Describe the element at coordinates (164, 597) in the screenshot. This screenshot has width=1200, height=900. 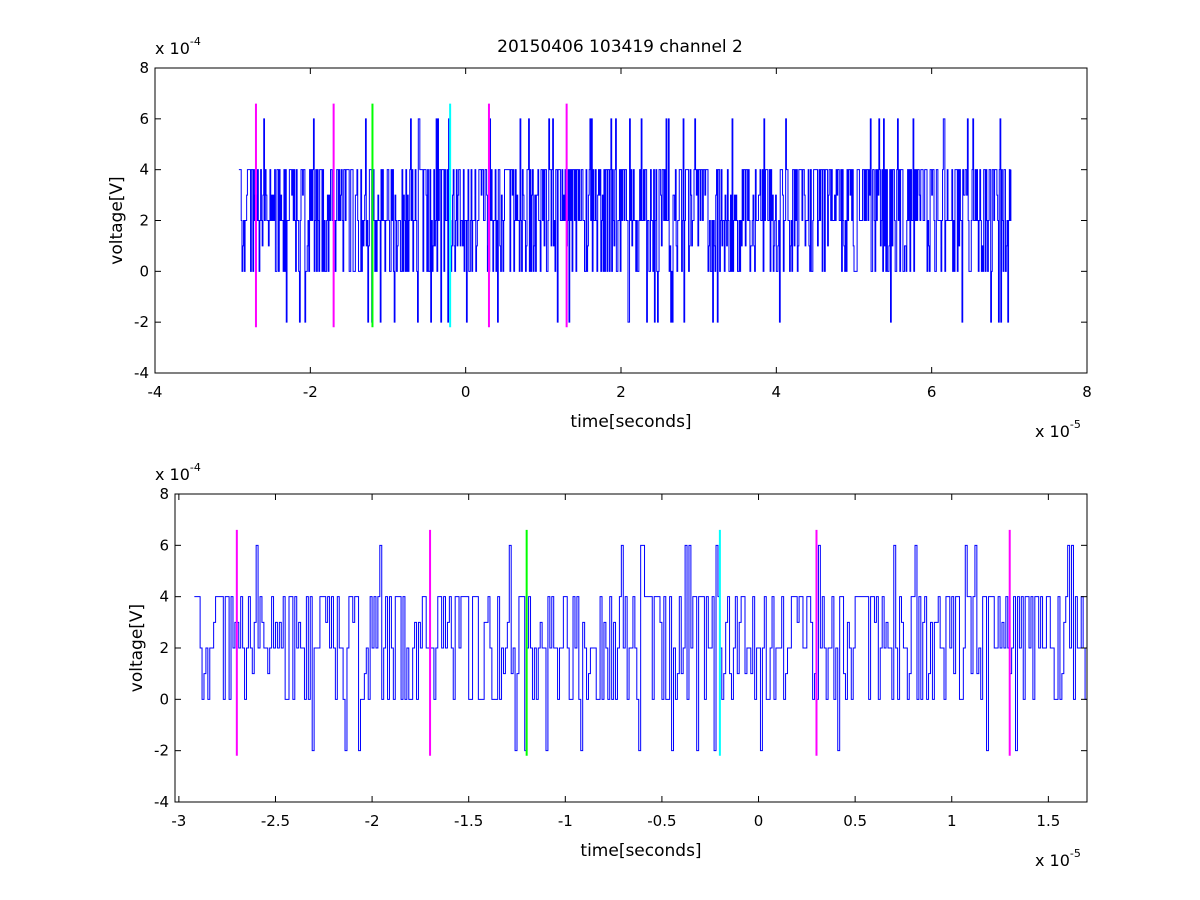
I see `bottom-y-tick-label: 4` at that location.